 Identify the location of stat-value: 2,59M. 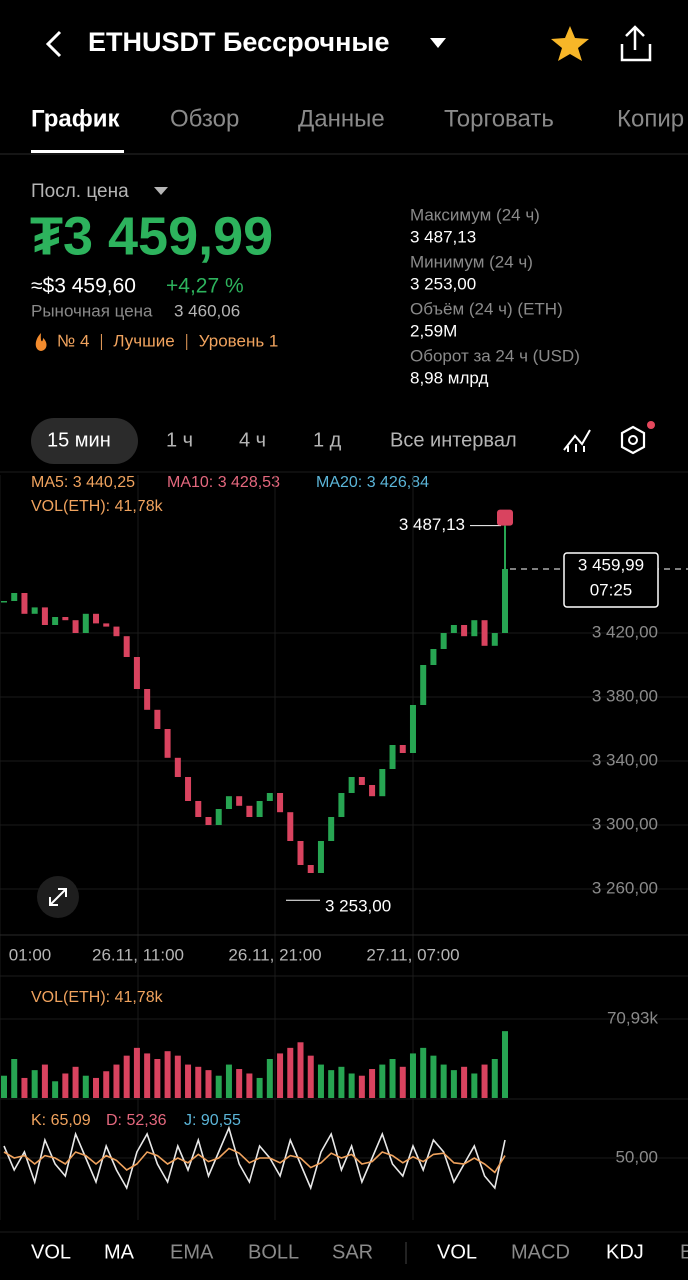
(433, 330).